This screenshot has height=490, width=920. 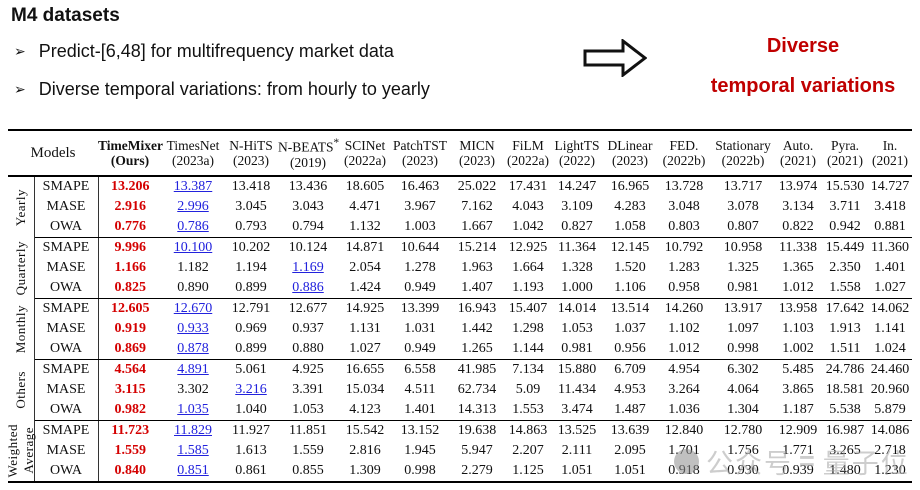 I want to click on metric-value: 3.045, so click(x=251, y=206).